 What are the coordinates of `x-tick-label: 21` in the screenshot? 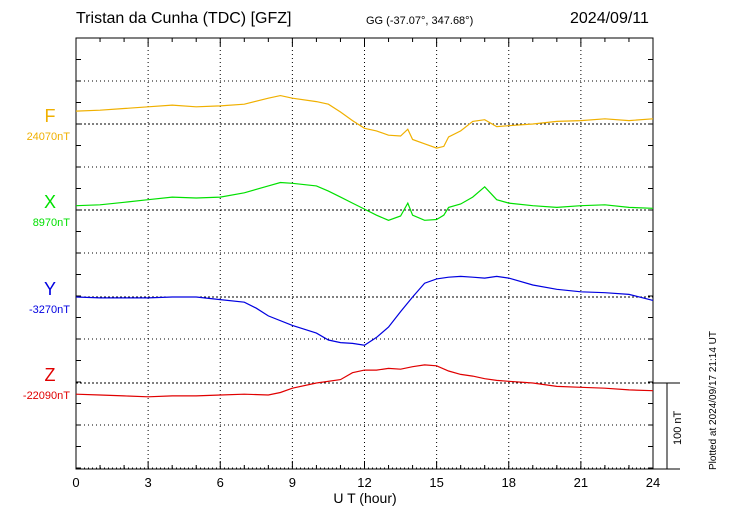 It's located at (581, 482).